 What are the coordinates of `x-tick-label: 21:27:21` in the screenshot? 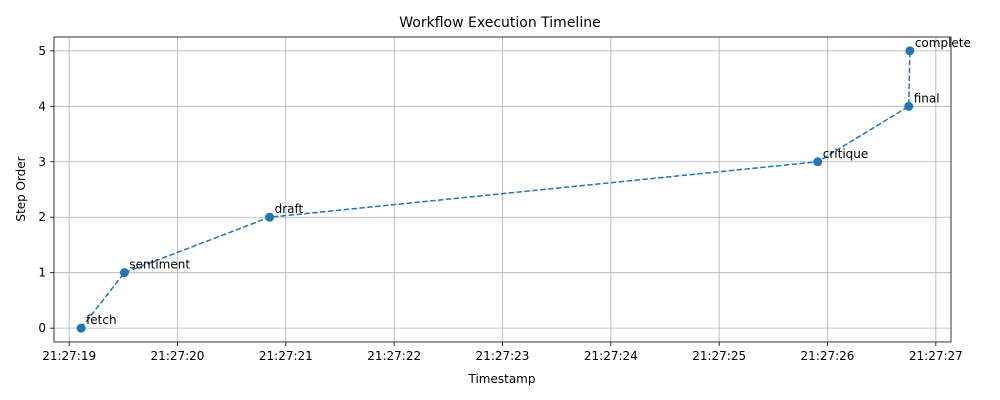 It's located at (286, 356).